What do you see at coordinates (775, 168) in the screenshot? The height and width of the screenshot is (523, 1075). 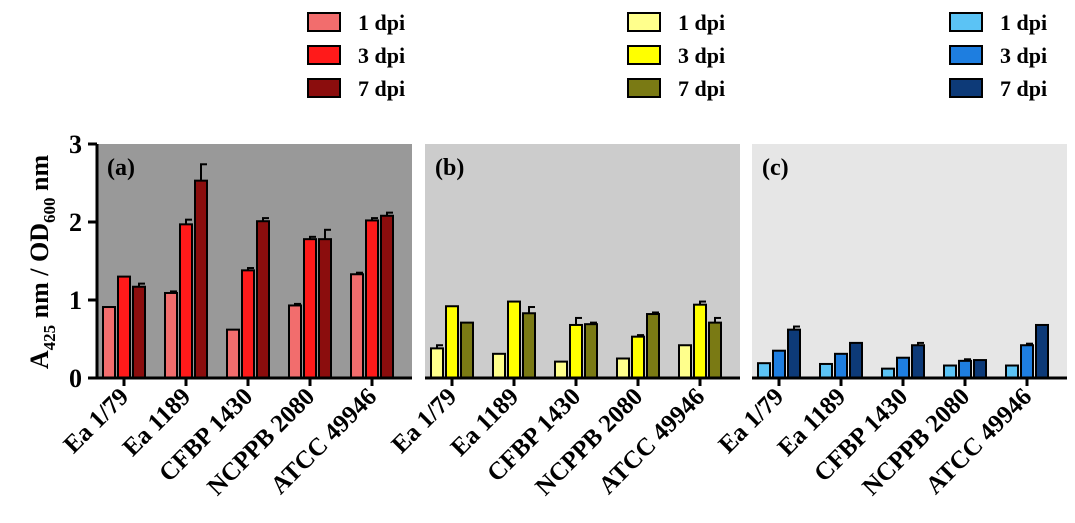 I see `panel-label: (c)` at bounding box center [775, 168].